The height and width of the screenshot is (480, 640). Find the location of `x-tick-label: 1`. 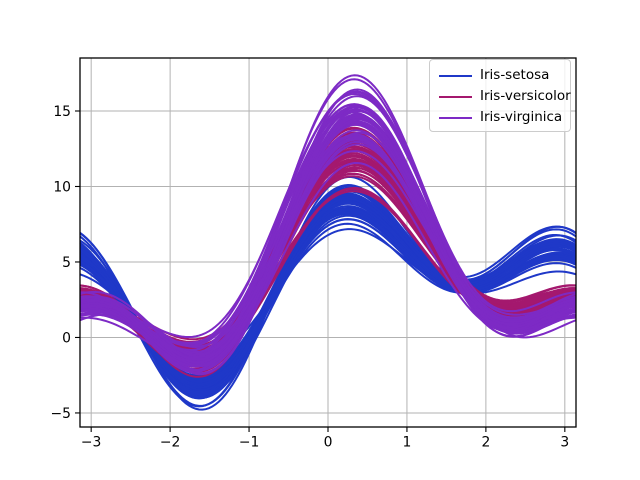

x-tick-label: 1 is located at coordinates (407, 443).